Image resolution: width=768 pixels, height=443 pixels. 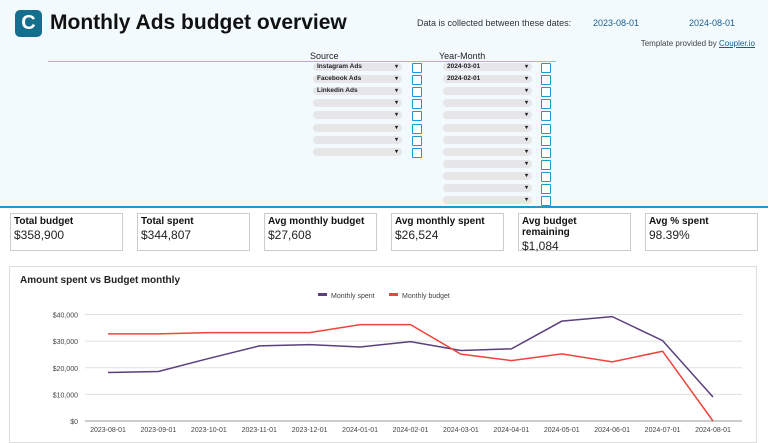 I want to click on template-credit: Template provided by Coupler.io, so click(x=698, y=43).